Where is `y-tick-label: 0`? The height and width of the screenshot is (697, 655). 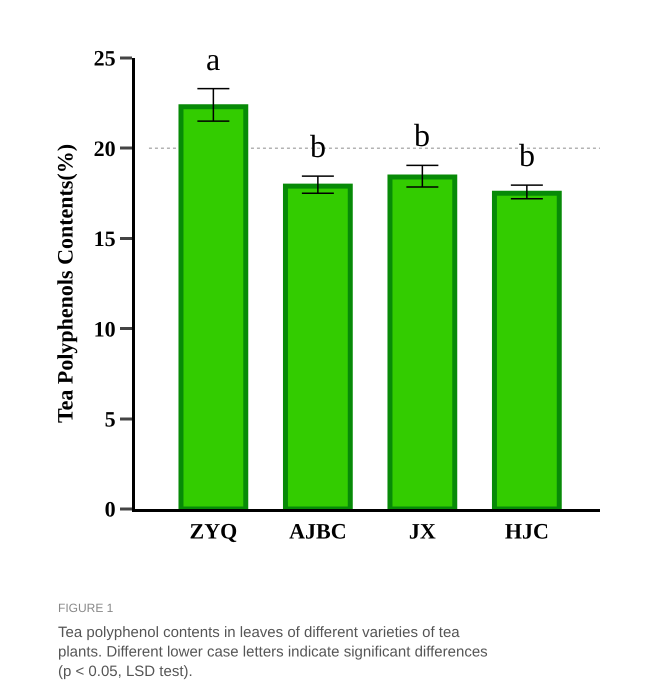 y-tick-label: 0 is located at coordinates (110, 509).